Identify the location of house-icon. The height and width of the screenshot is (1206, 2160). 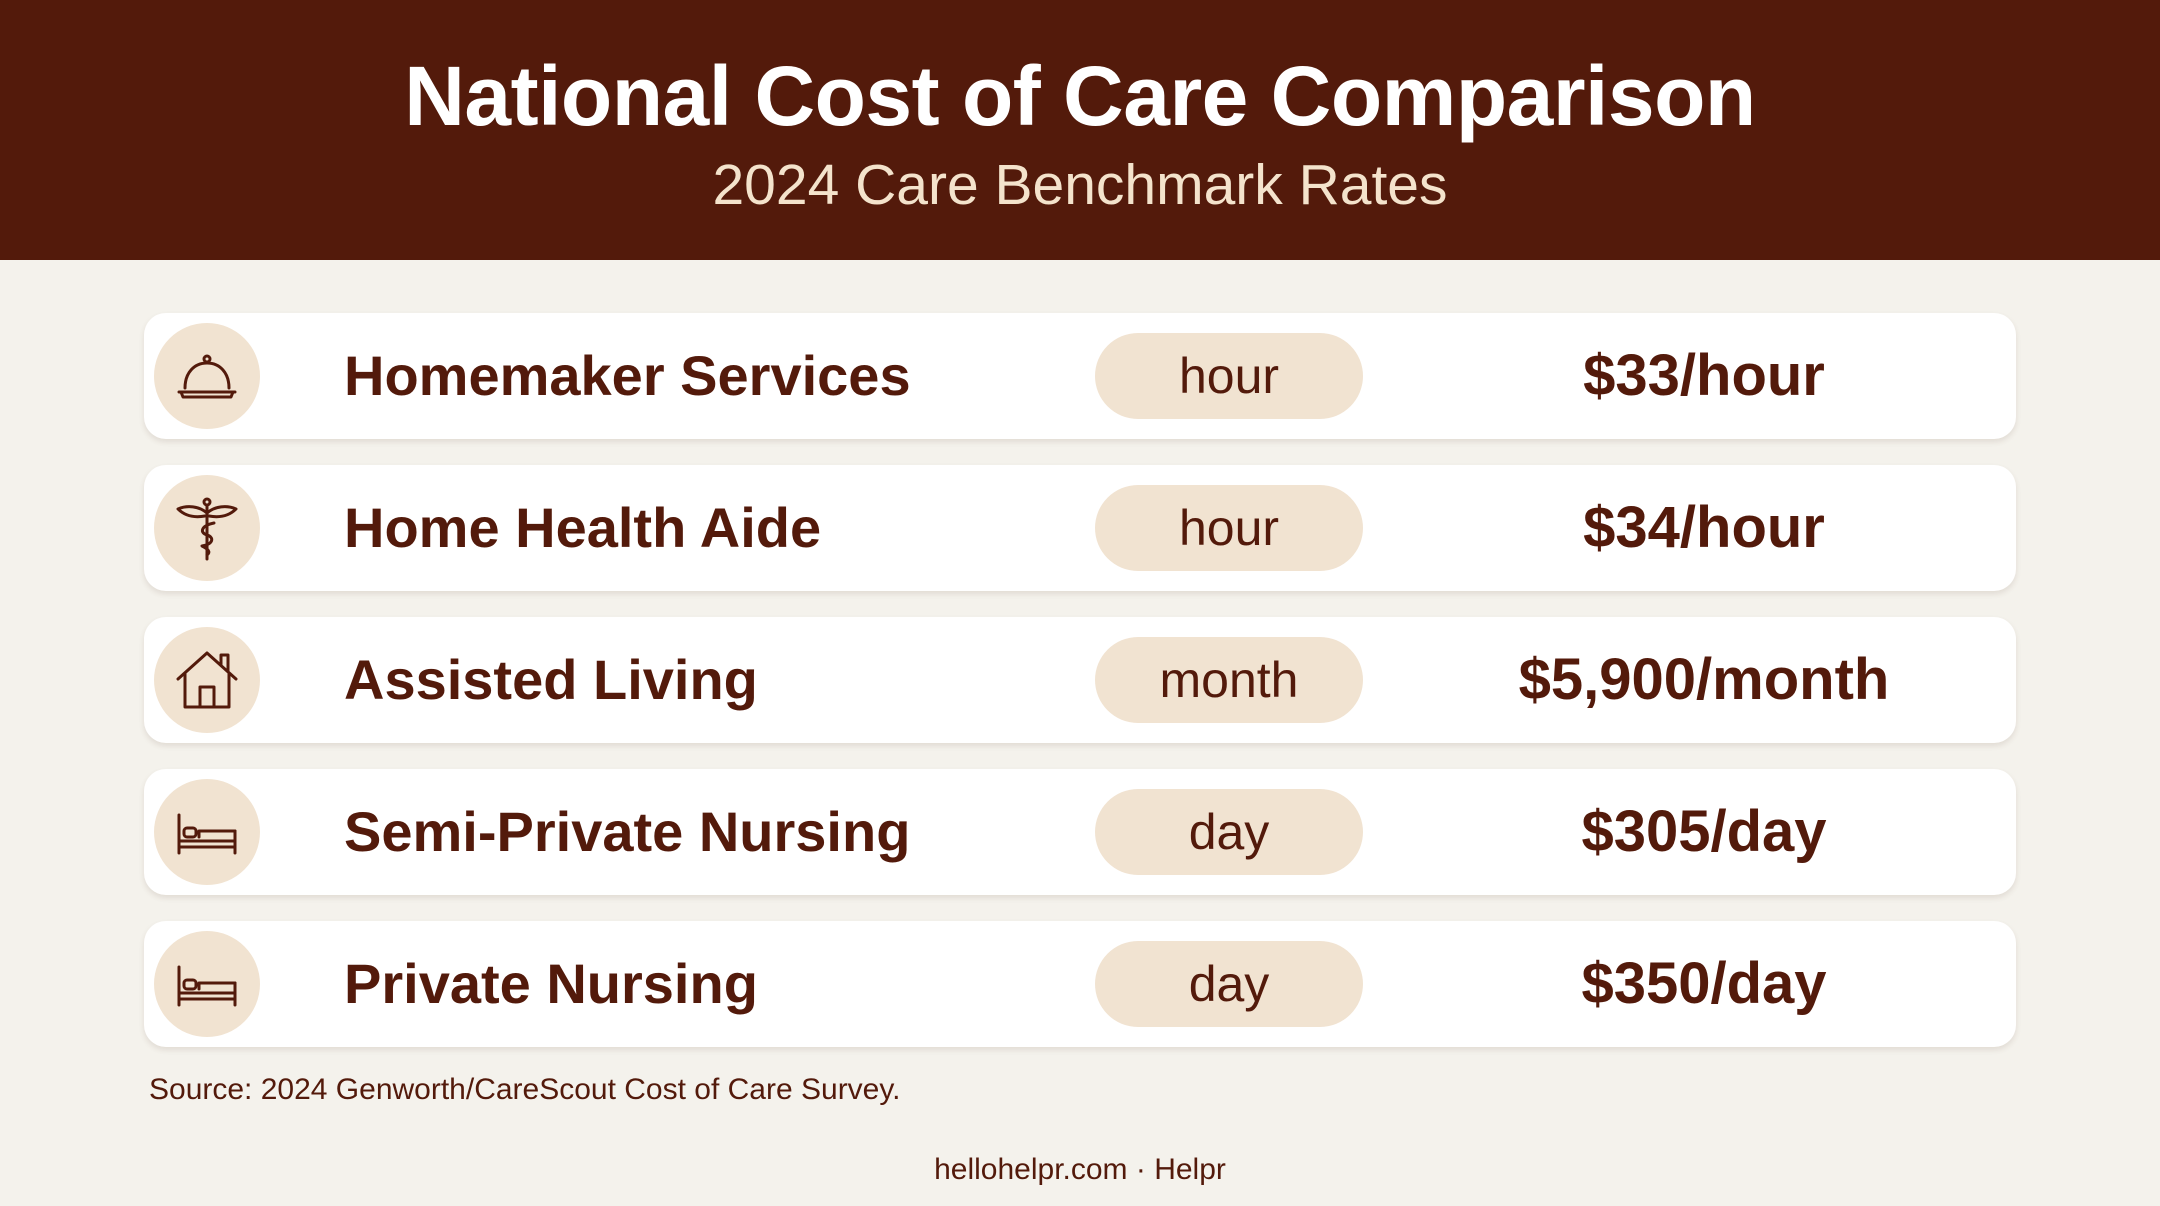
(207, 680).